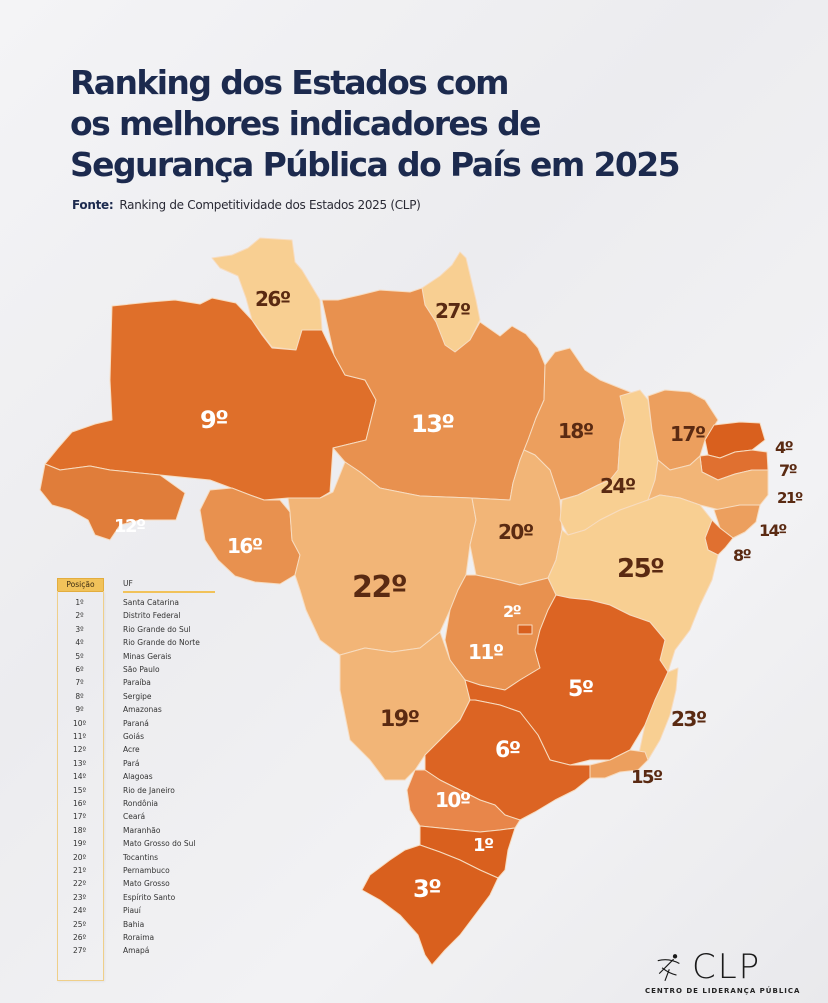 This screenshot has width=828, height=1003. What do you see at coordinates (79, 629) in the screenshot?
I see `legend-position: 3º` at bounding box center [79, 629].